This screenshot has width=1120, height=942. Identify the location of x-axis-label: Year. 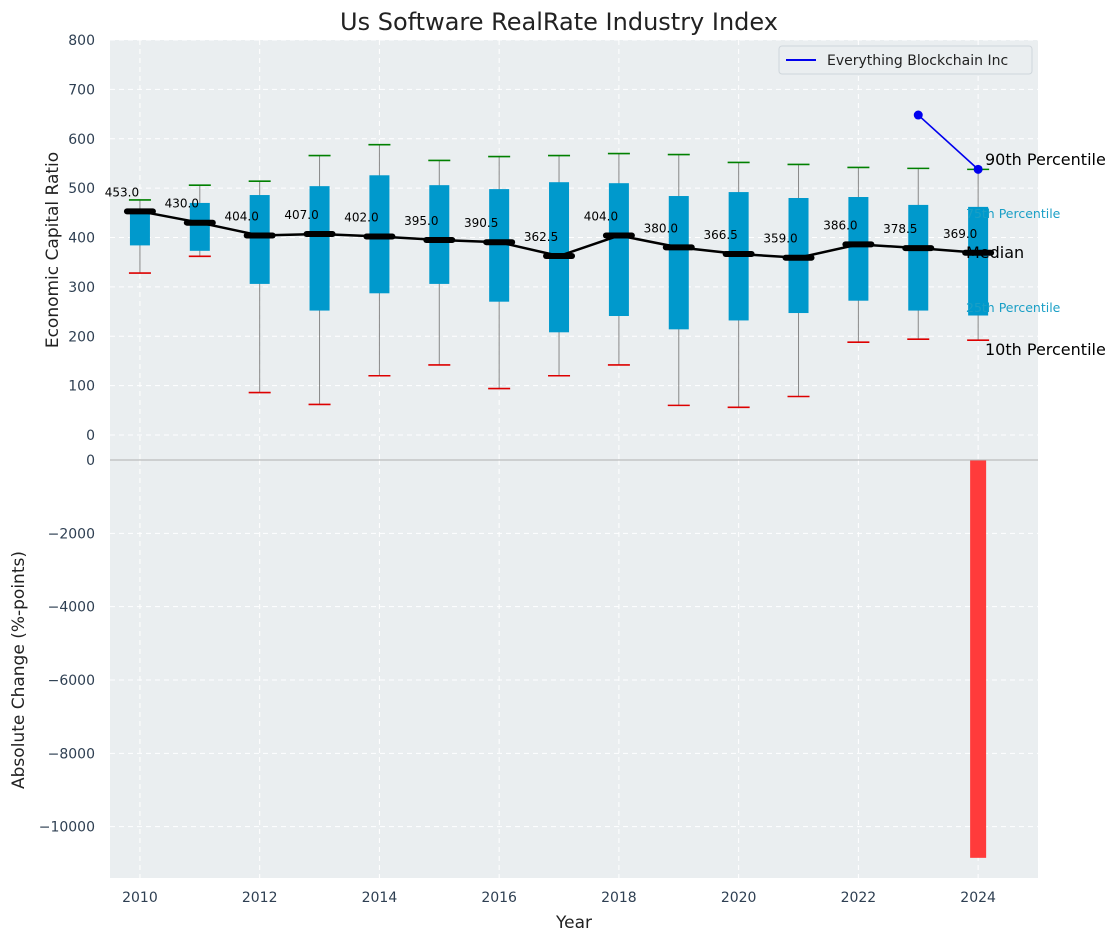
(573, 923).